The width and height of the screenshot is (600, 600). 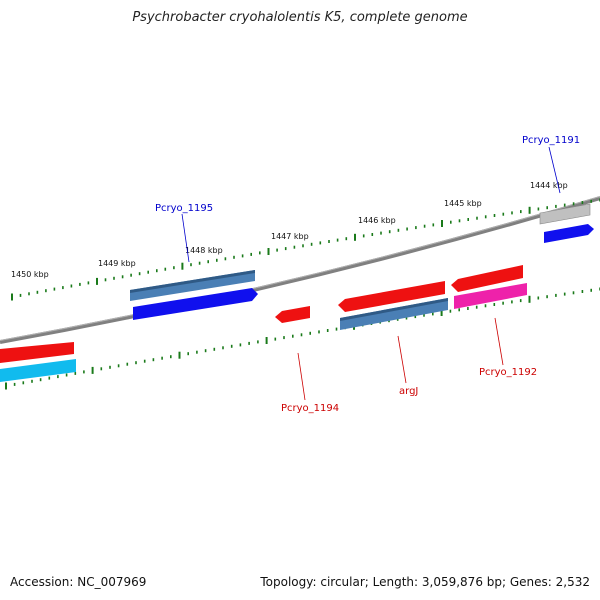 I want to click on gene-label-argj: argJ, so click(x=408, y=391).